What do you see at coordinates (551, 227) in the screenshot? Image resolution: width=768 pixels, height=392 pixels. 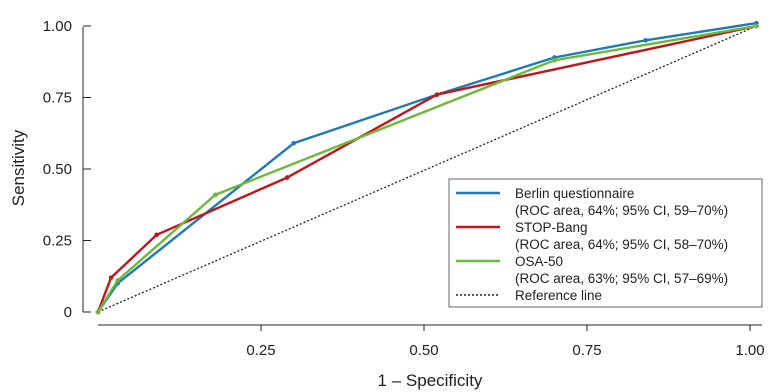 I see `legend-label-stop-bang: STOP-Bang` at bounding box center [551, 227].